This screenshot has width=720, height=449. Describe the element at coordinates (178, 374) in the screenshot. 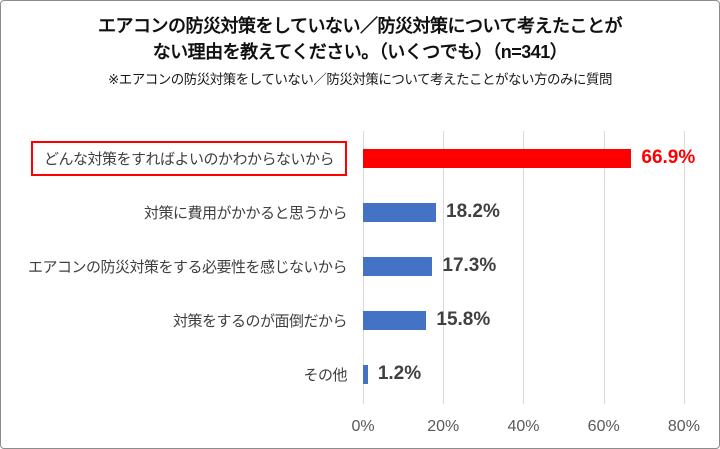

I see `category-label-row: その他` at that location.